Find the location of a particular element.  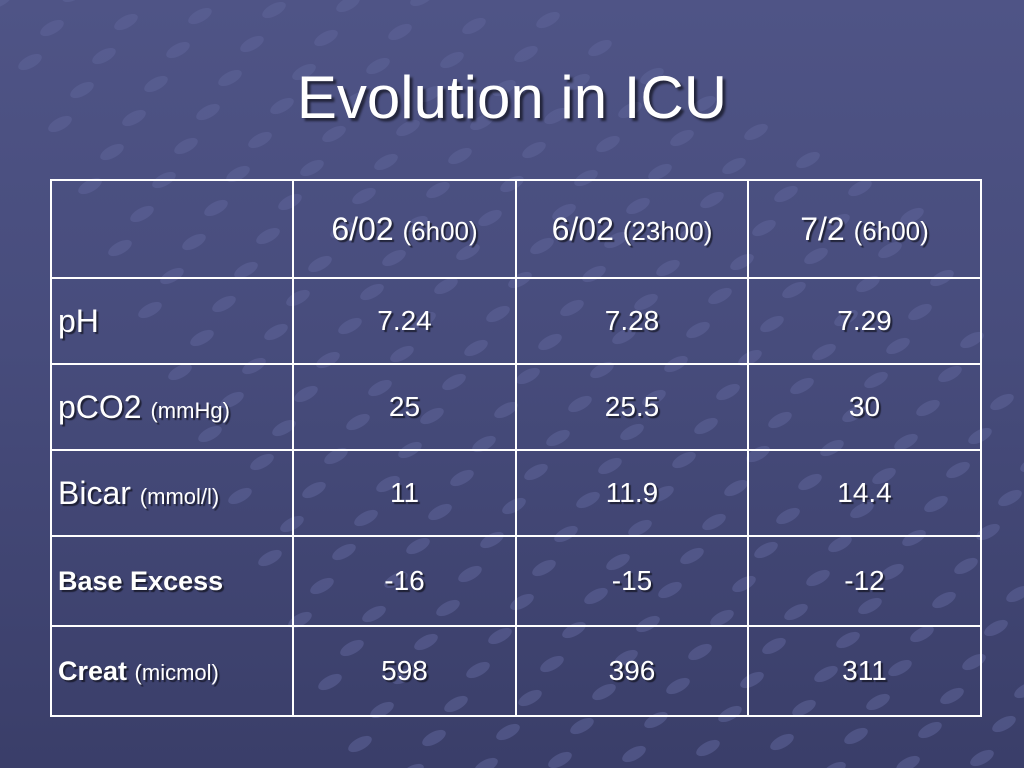

row-label: Bicar is located at coordinates (94, 492).